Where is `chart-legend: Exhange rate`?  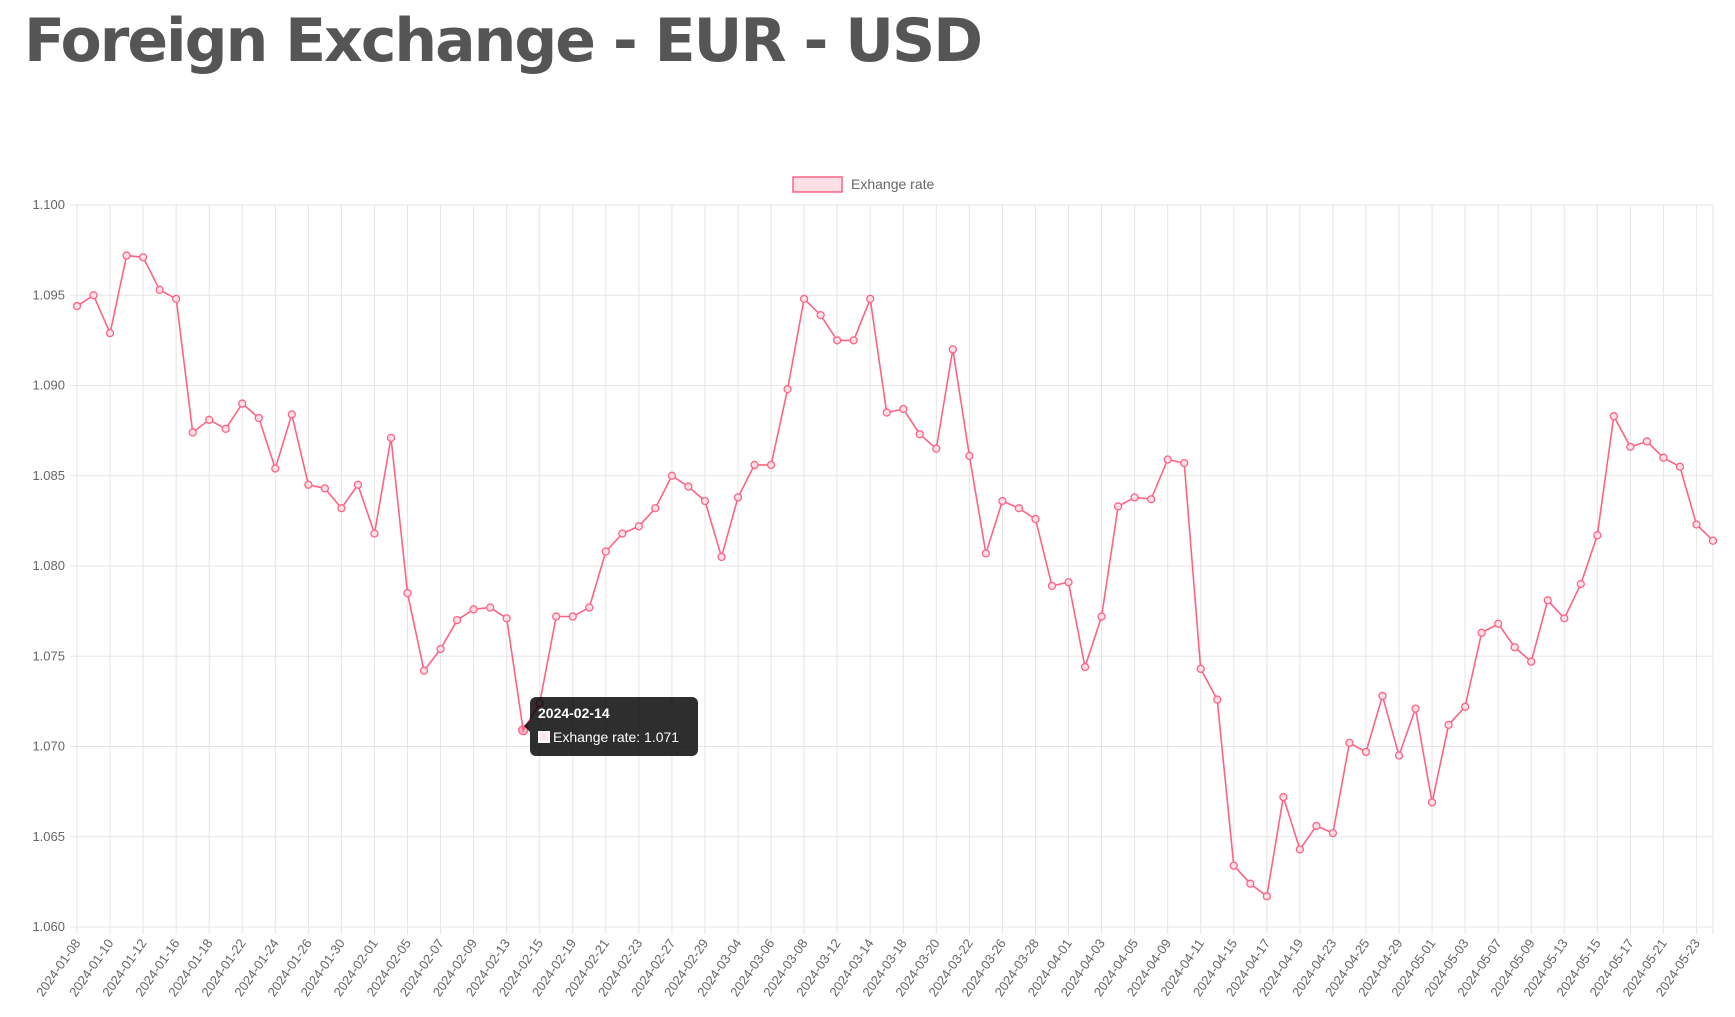 chart-legend: Exhange rate is located at coordinates (863, 184).